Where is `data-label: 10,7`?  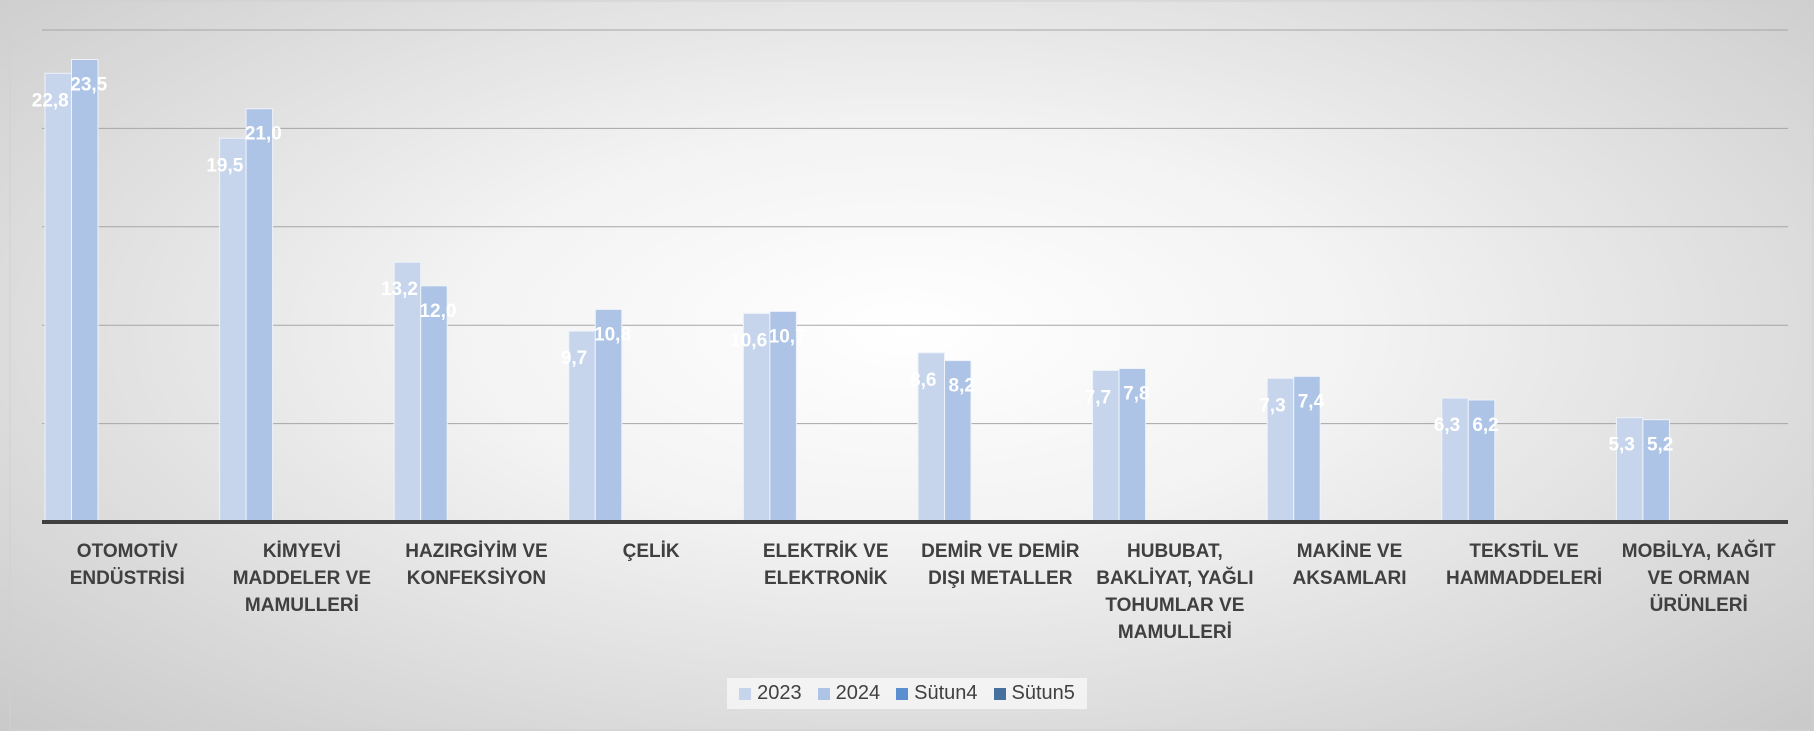
data-label: 10,7 is located at coordinates (787, 336).